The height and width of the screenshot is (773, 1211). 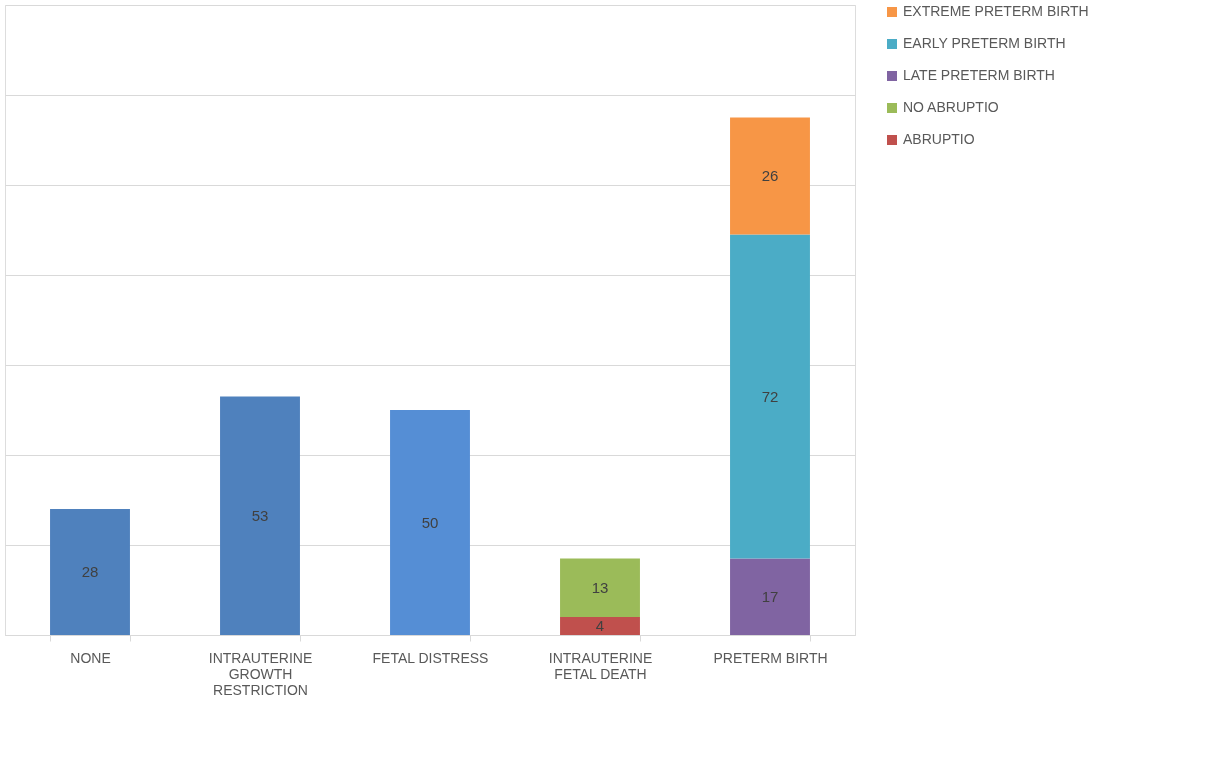 I want to click on data-label: 72, so click(x=770, y=396).